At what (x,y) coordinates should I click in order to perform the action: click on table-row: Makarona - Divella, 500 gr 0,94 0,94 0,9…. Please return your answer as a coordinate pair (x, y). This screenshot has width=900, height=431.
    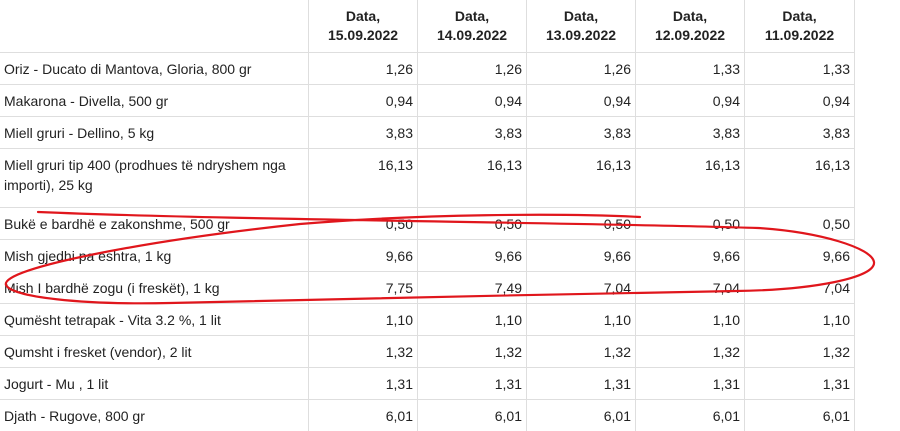
    Looking at the image, I should click on (427, 100).